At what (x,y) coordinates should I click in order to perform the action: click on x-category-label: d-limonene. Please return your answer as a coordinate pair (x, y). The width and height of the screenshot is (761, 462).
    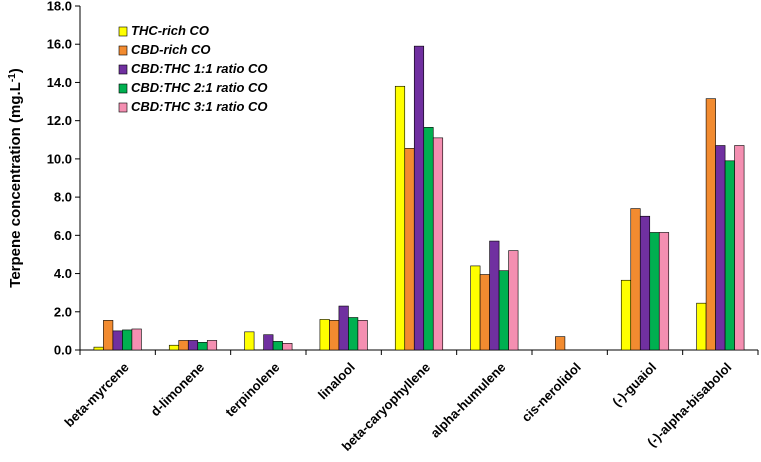
    Looking at the image, I should click on (177, 390).